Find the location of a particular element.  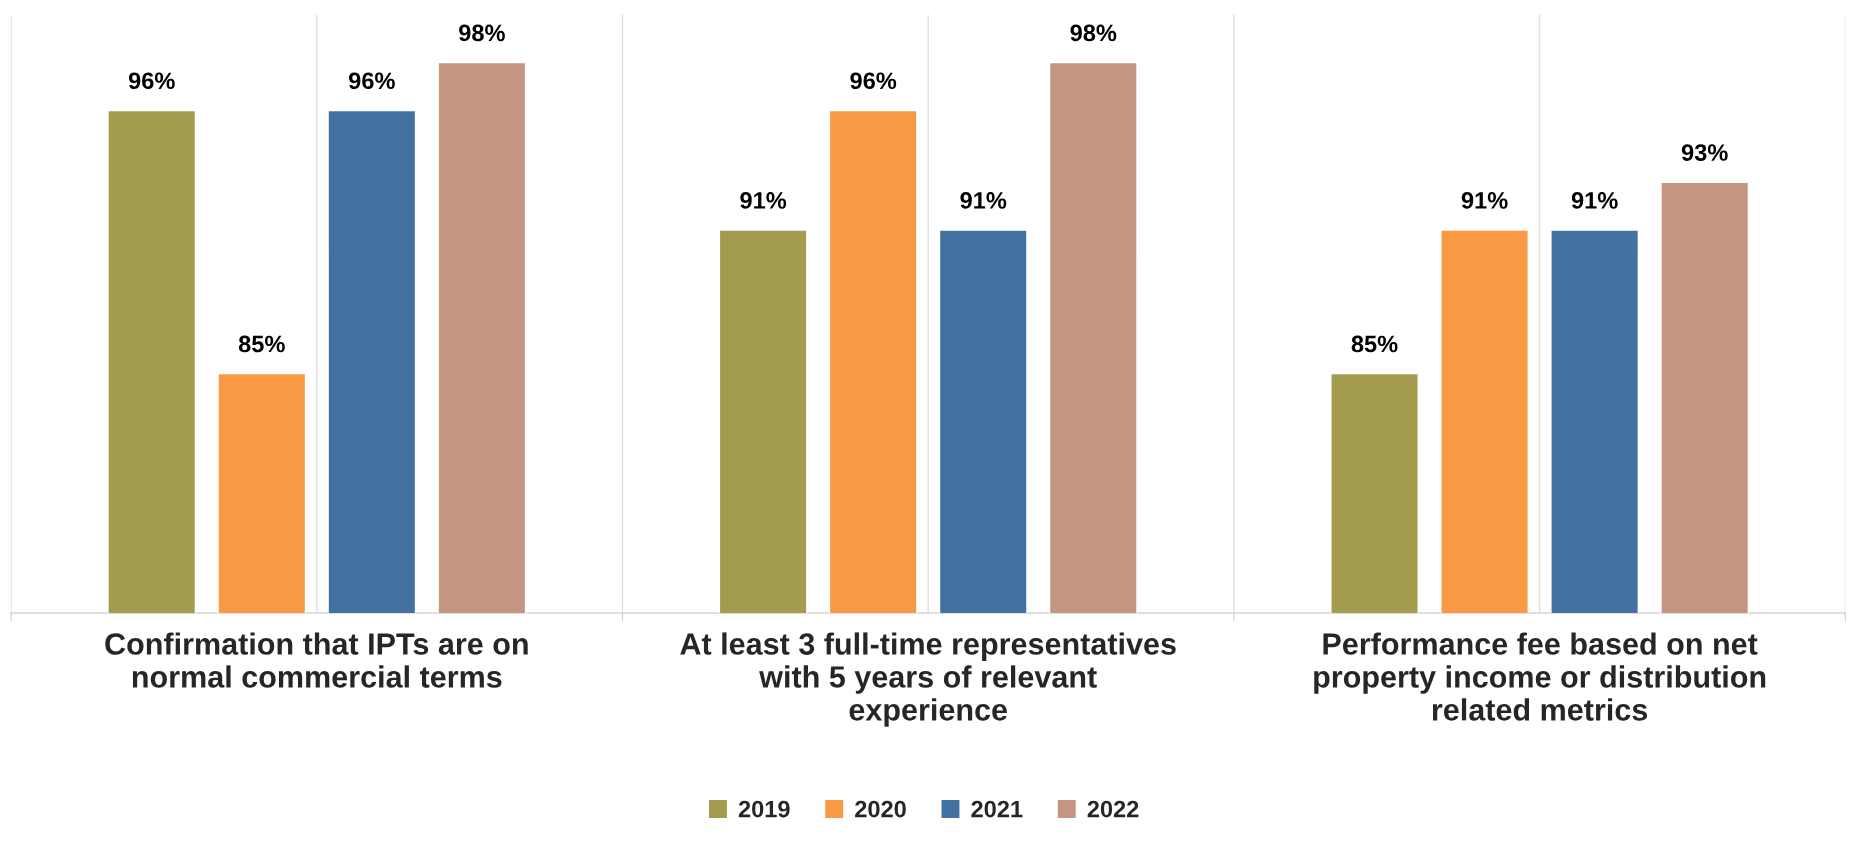

x-tick-label: At least 3 full-time representatives with 5 years of relevant experience is located at coordinates (928, 679).